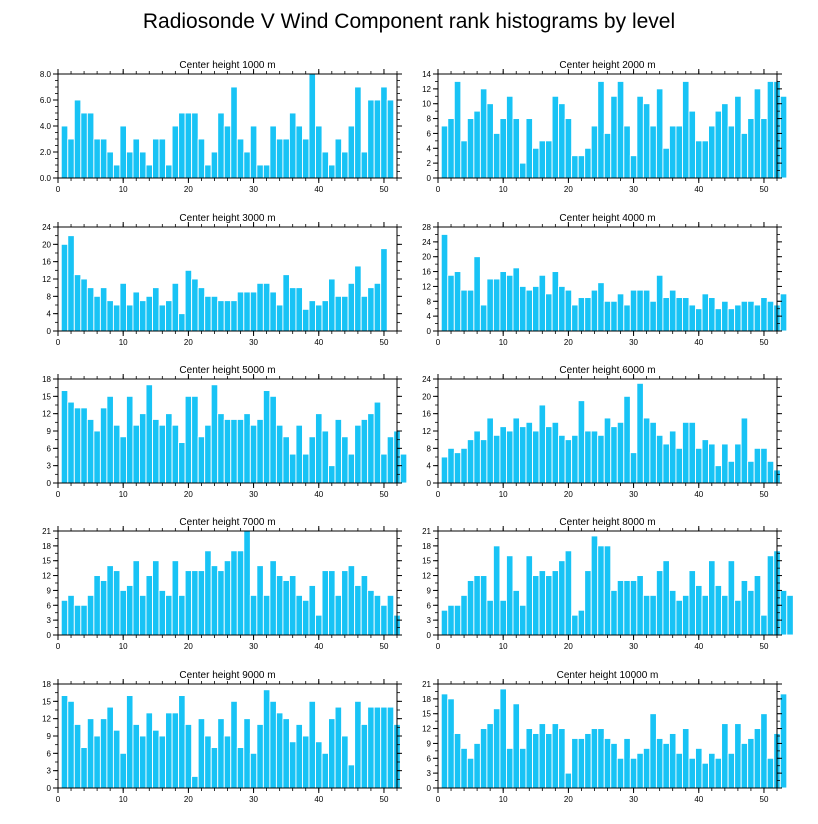  What do you see at coordinates (46, 279) in the screenshot?
I see `y-tick-label: 12` at bounding box center [46, 279].